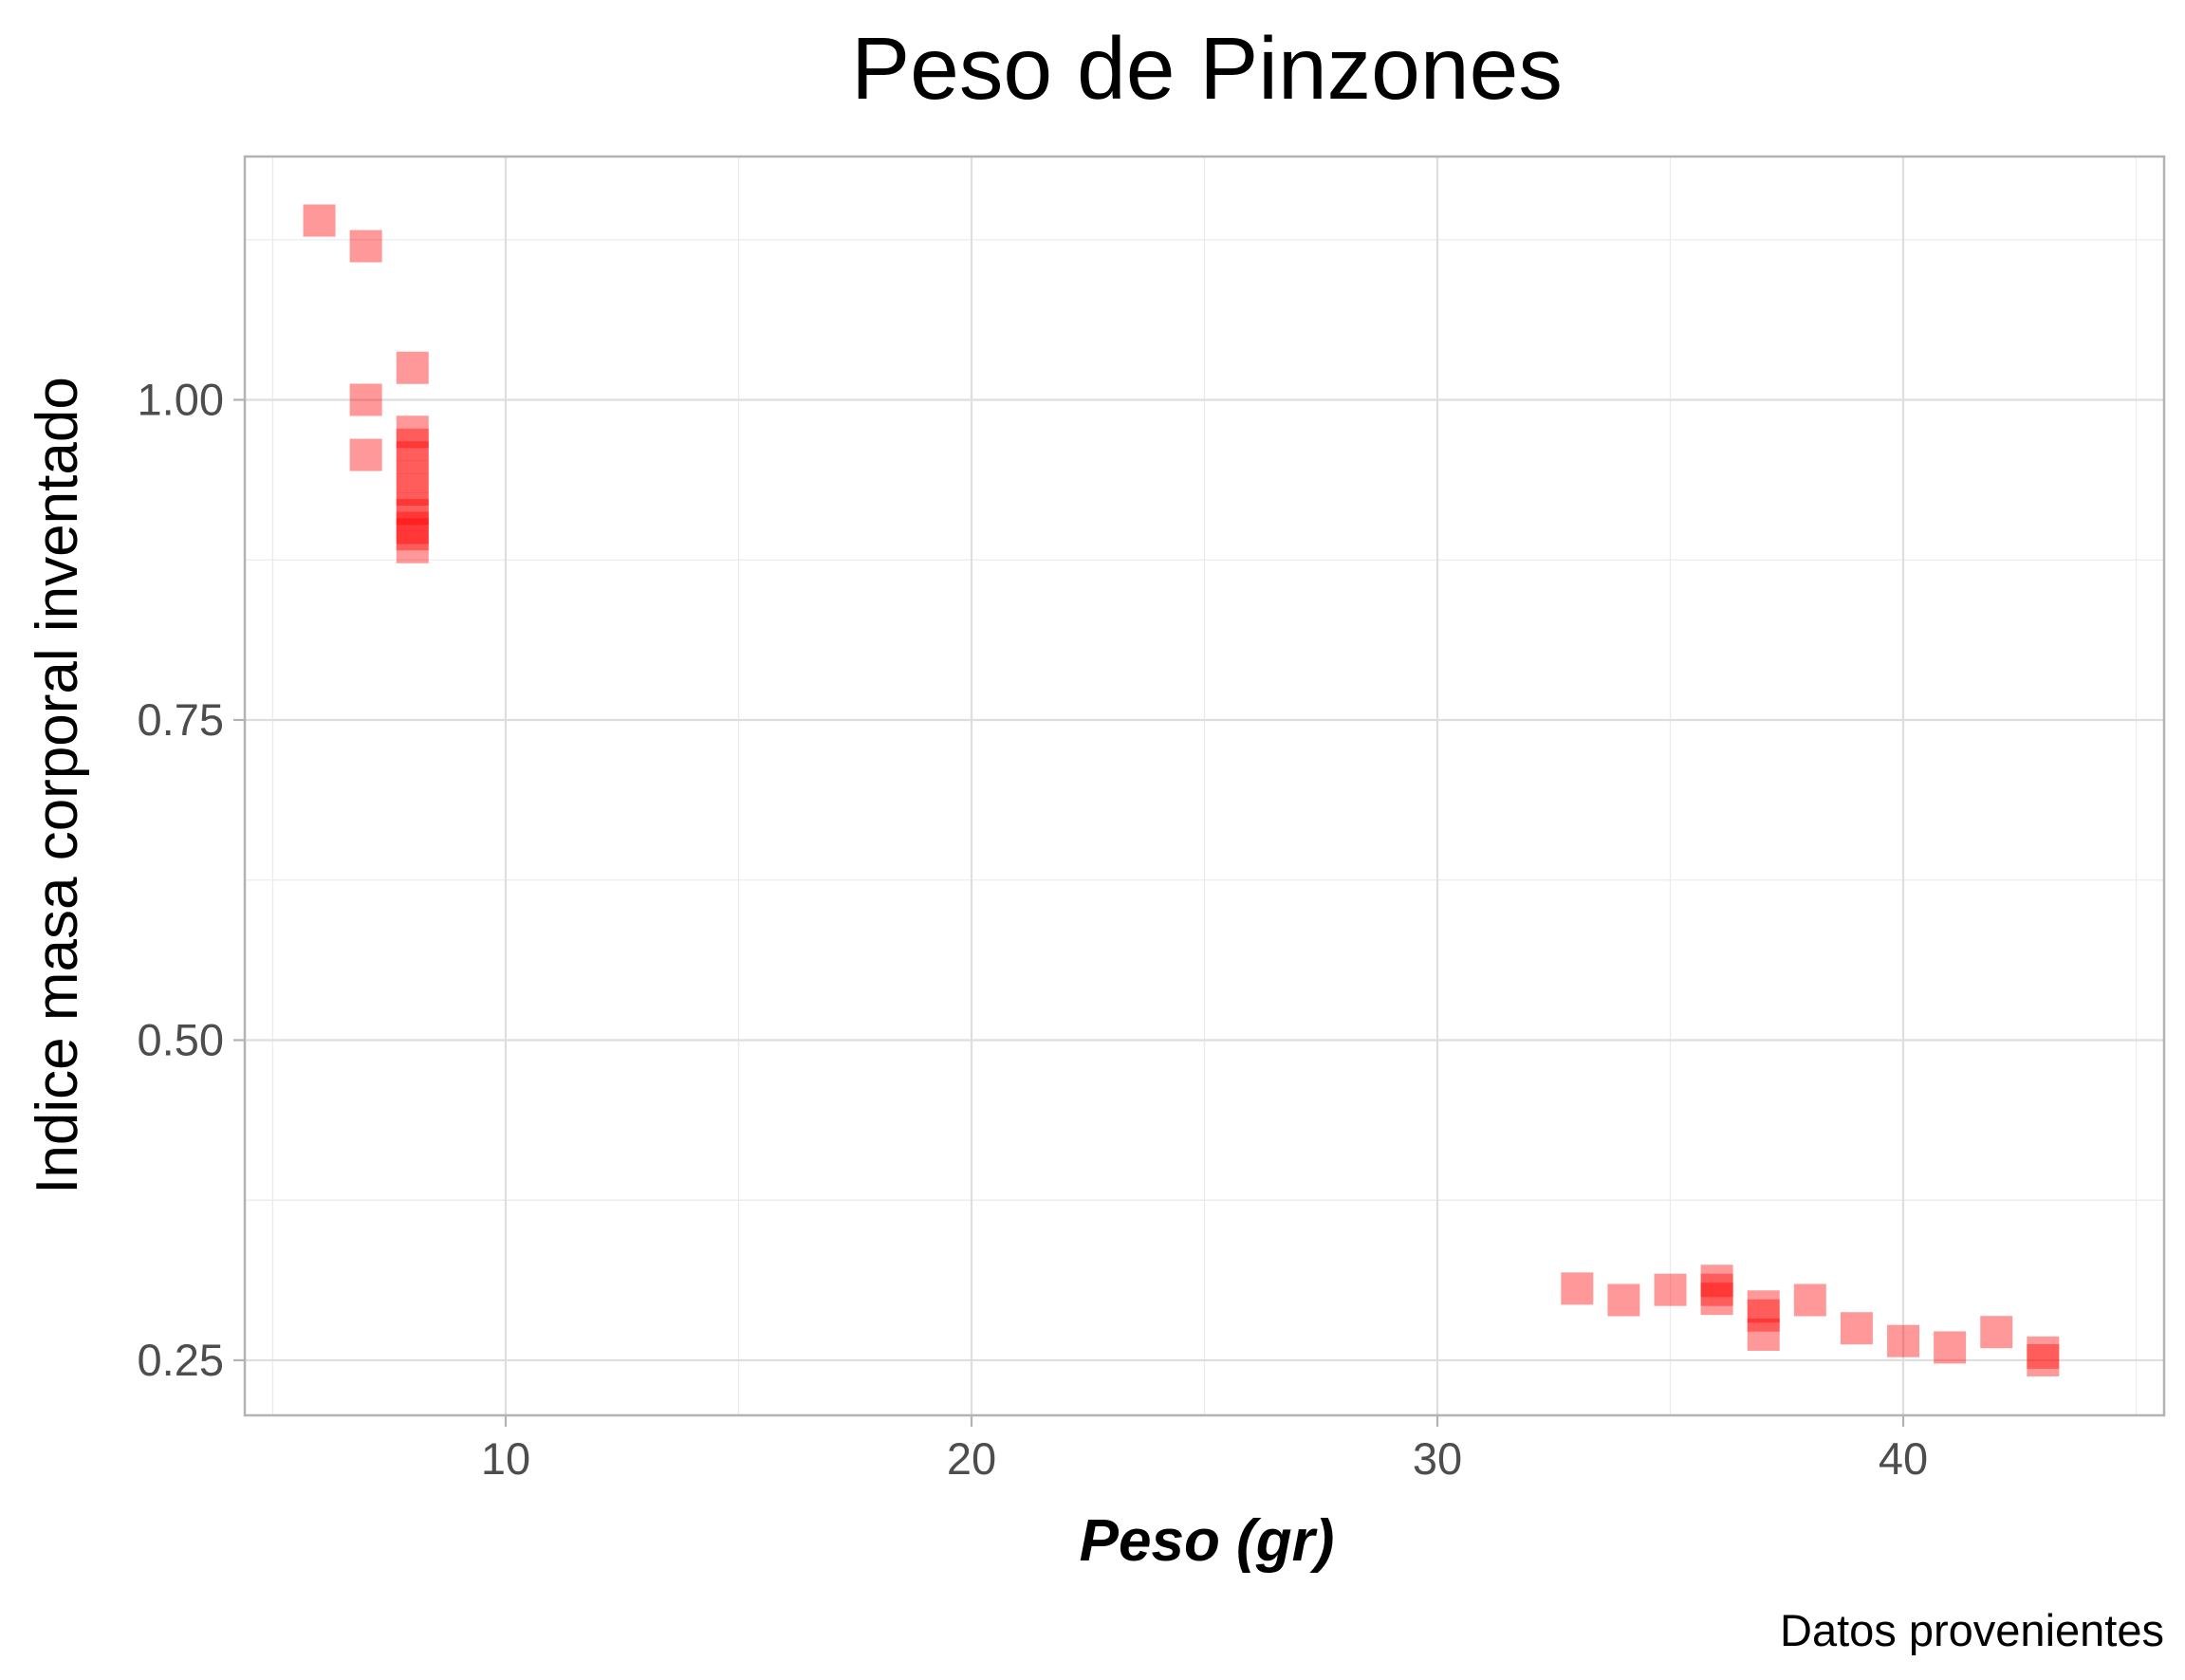 The width and height of the screenshot is (2185, 1680). I want to click on y-tick-label: 0.25, so click(181, 1360).